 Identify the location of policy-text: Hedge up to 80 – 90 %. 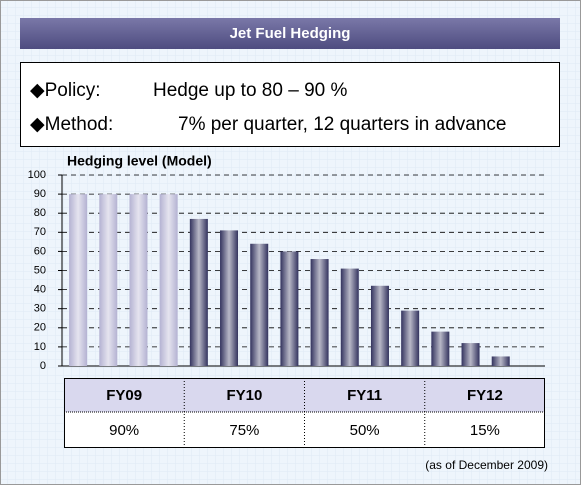
(250, 90).